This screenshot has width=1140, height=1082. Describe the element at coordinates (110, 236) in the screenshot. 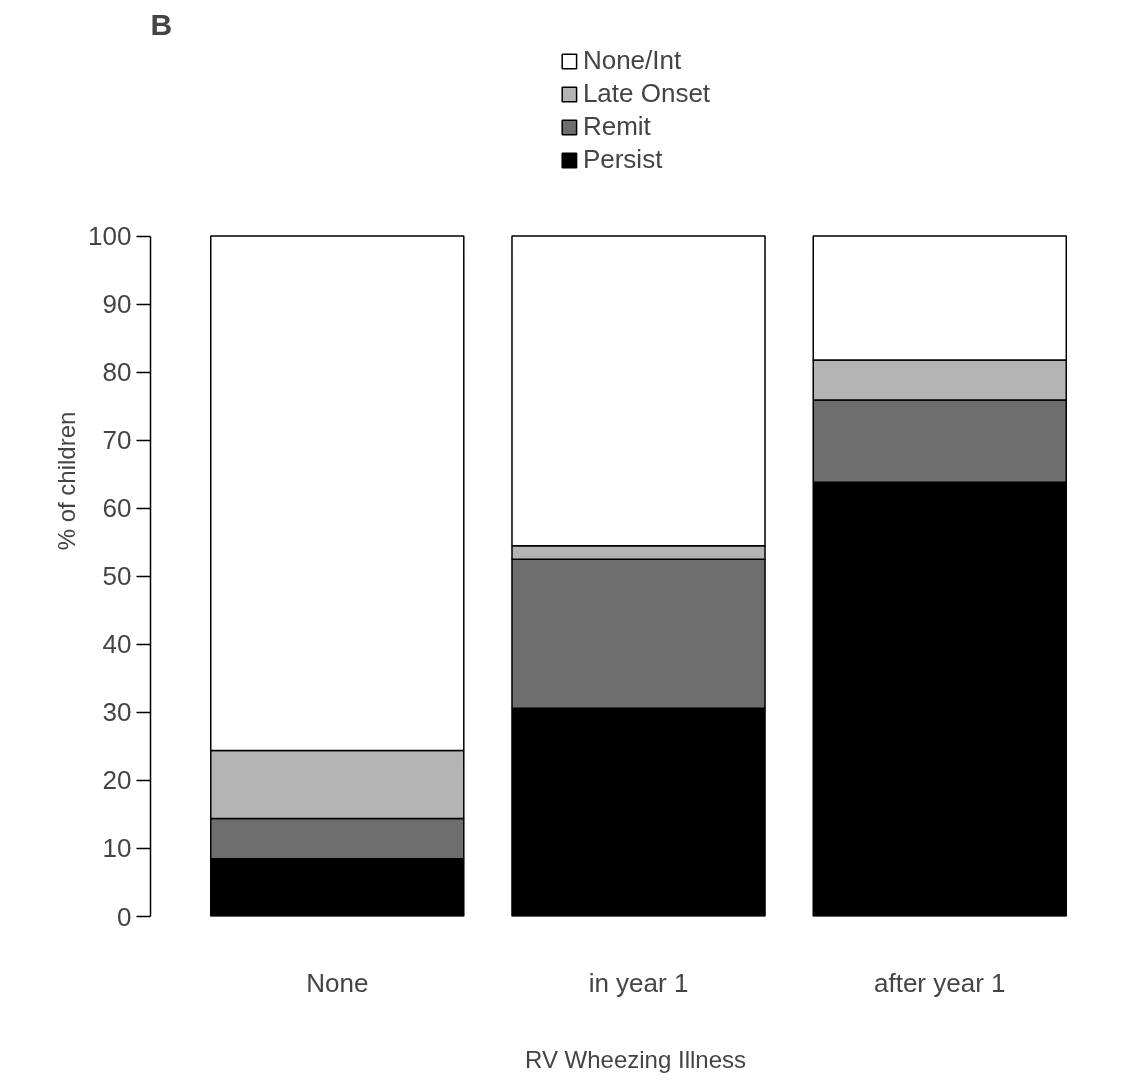

I see `y-tick-label: 100` at that location.